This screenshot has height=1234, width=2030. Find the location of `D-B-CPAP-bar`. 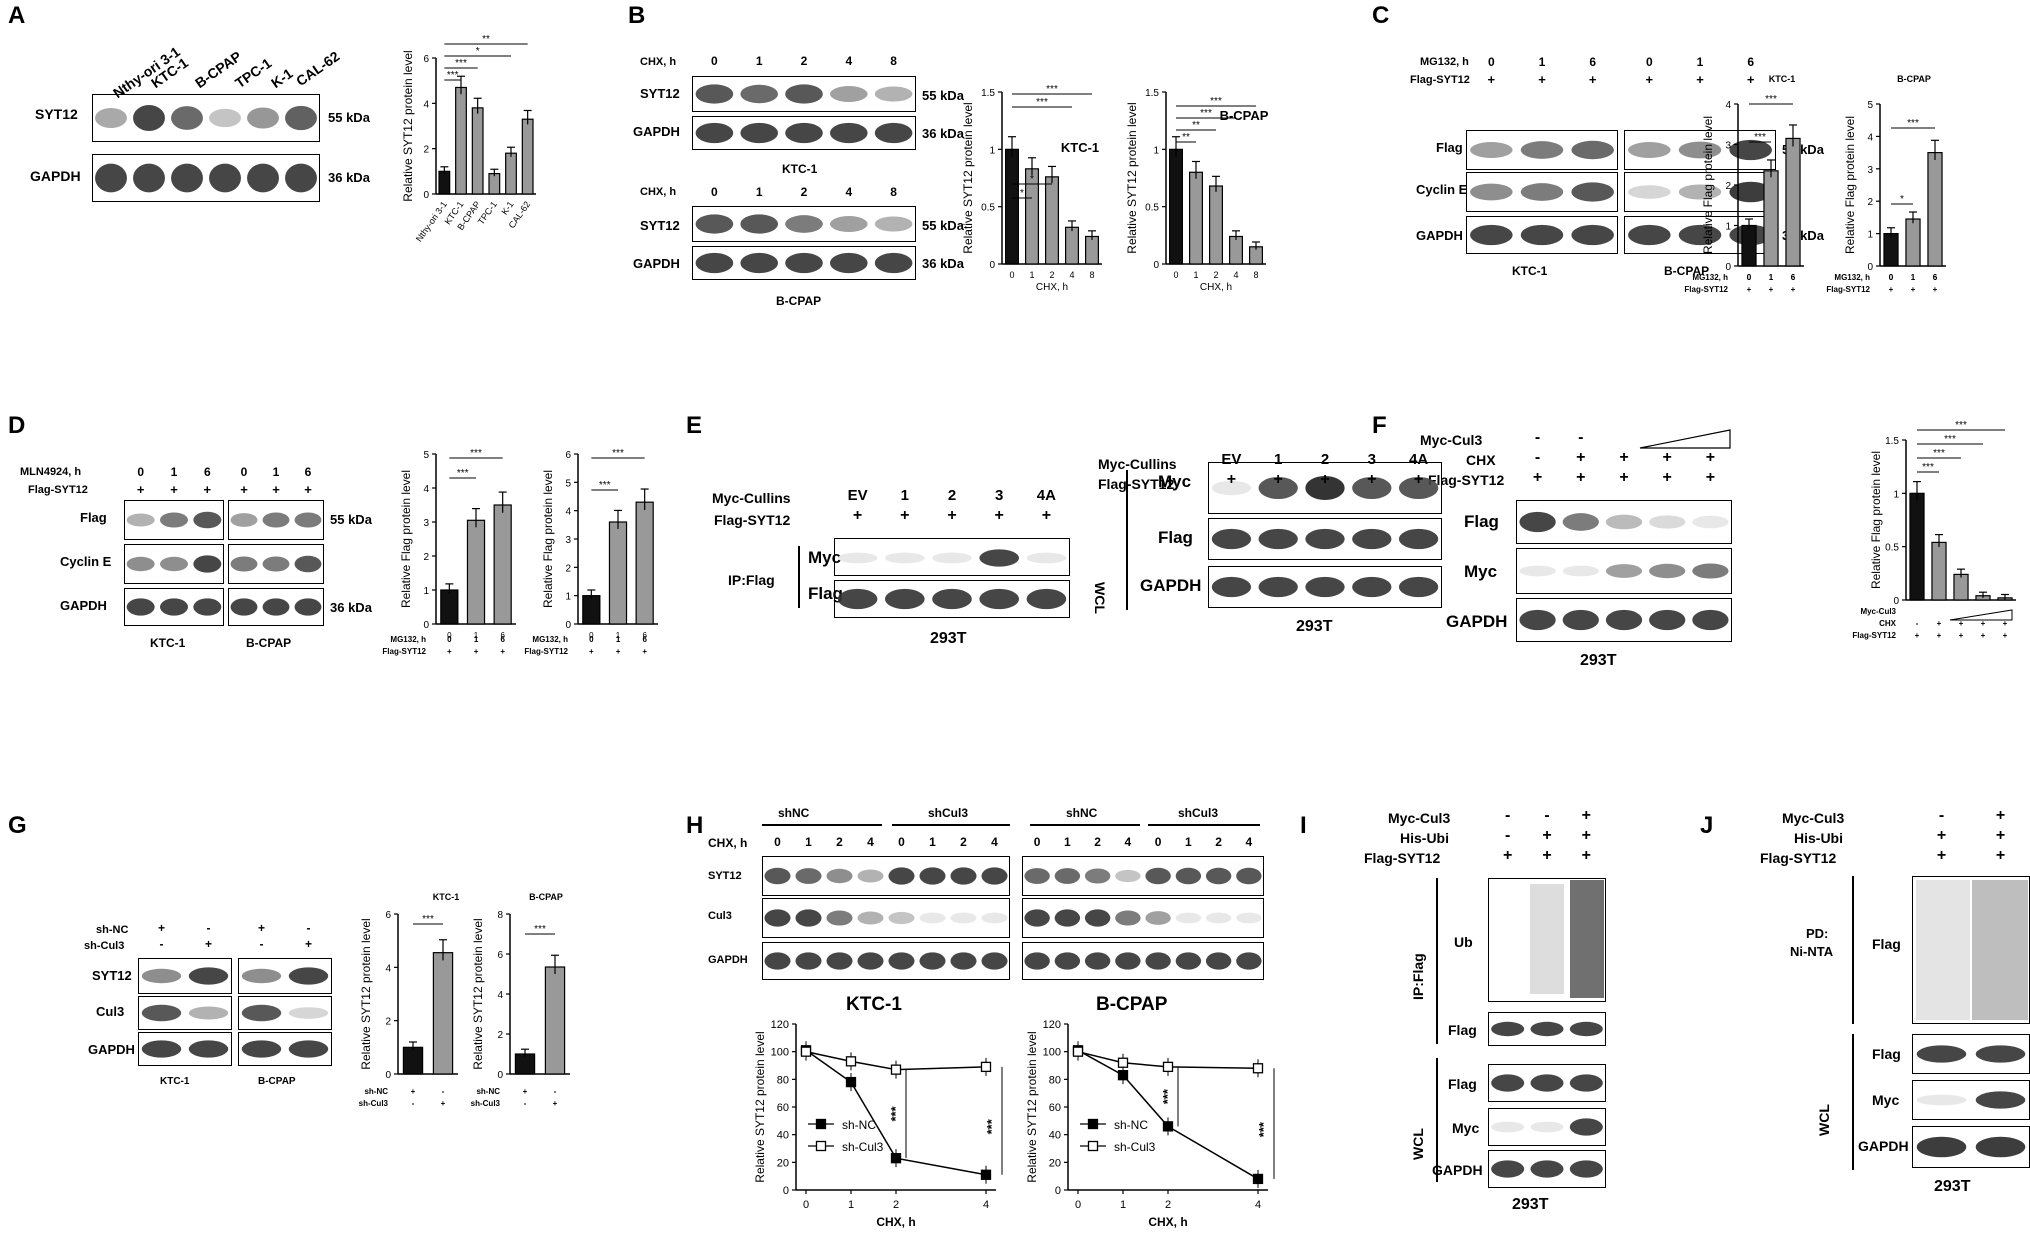

D-B-CPAP-bar is located at coordinates (618, 573).